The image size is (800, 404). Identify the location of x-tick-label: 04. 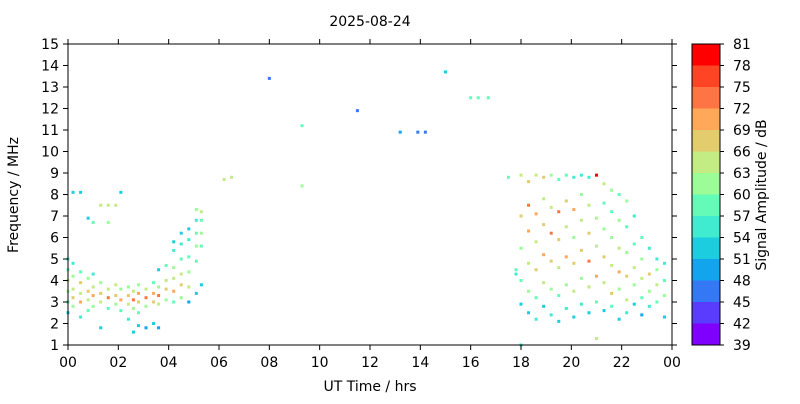
(169, 363).